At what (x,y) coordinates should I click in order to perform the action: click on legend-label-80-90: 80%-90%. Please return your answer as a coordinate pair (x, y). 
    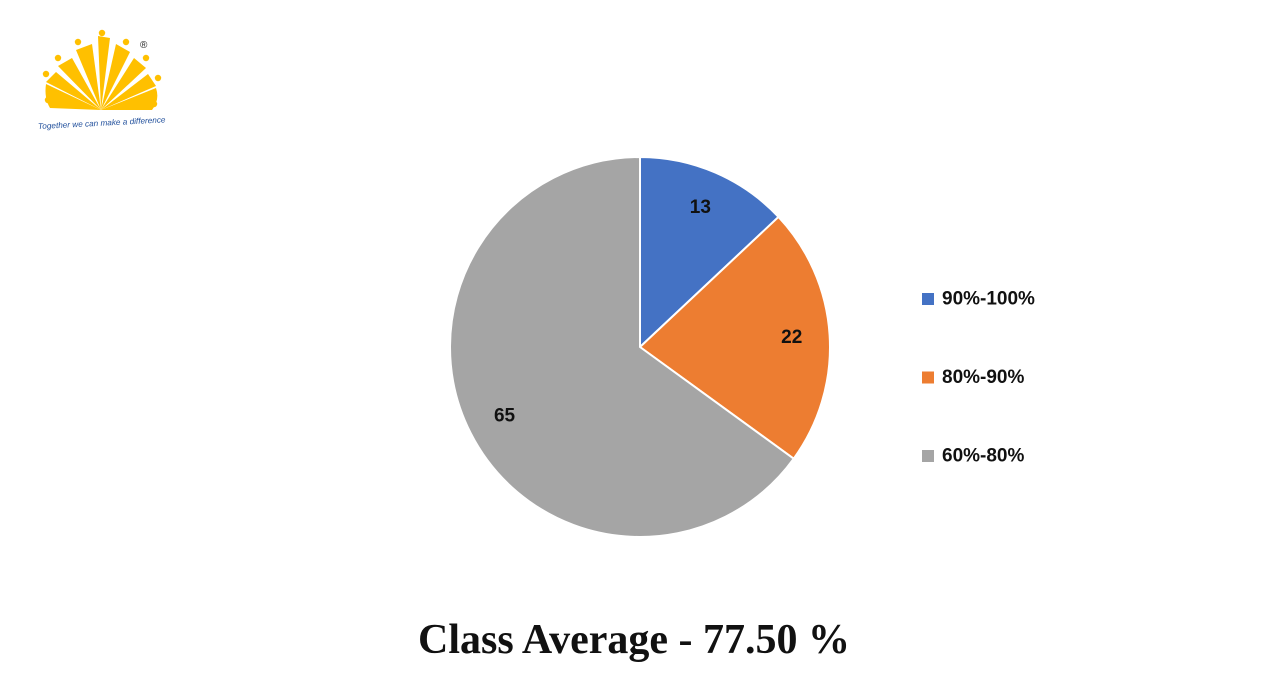
    Looking at the image, I should click on (983, 377).